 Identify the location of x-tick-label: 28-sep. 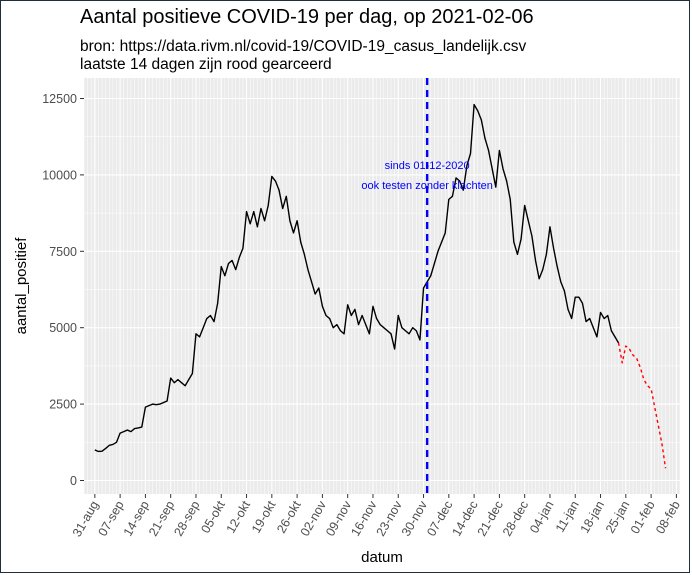
(186, 518).